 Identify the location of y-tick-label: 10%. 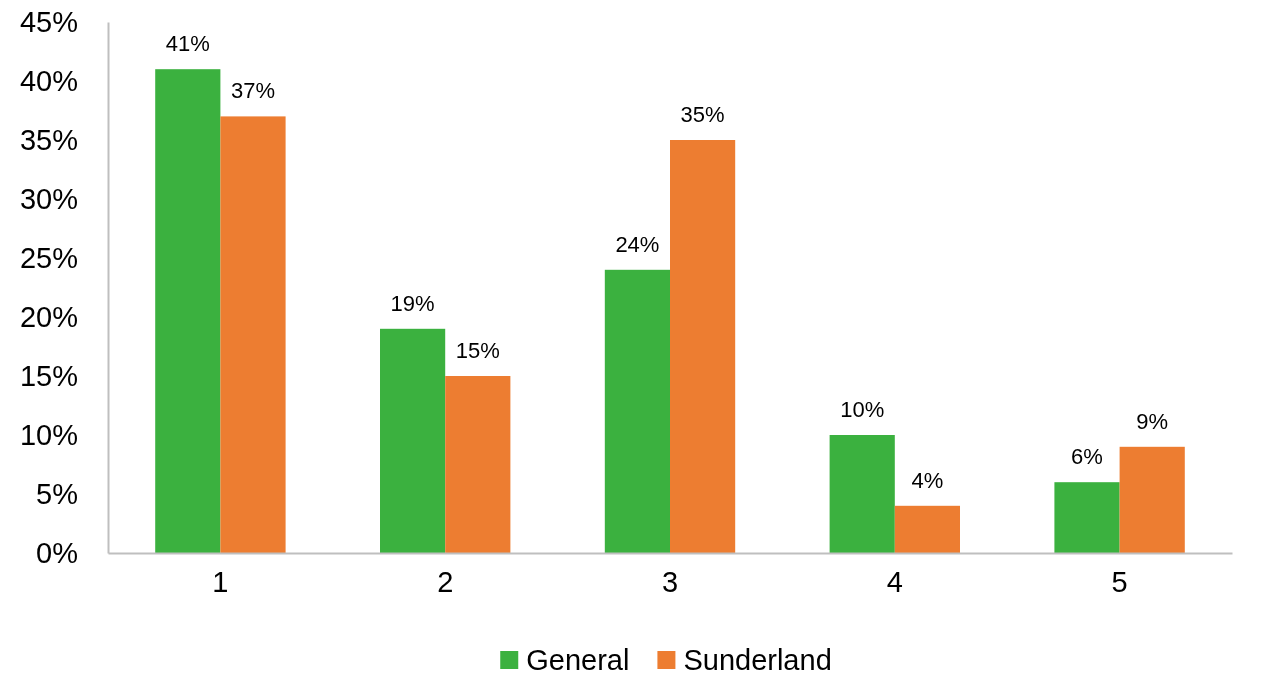
(48, 434).